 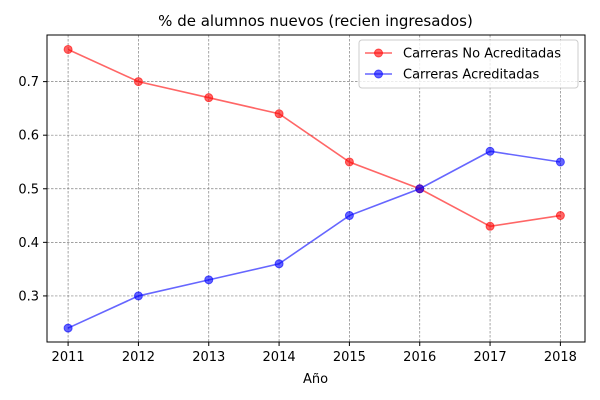 I want to click on y-tick-label: 0.3, so click(x=28, y=296).